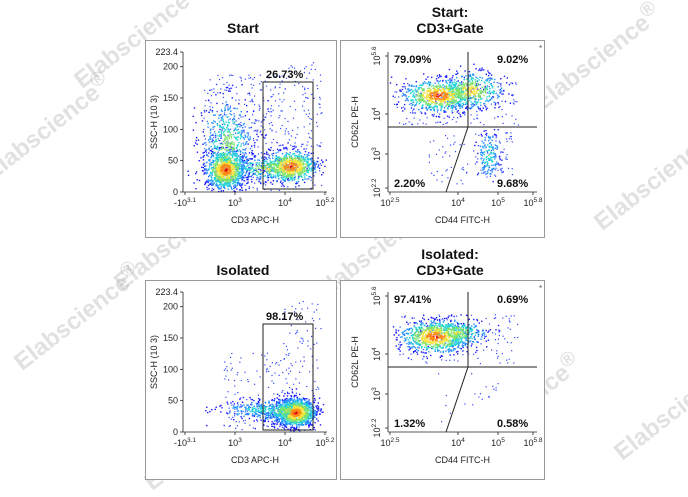 The image size is (688, 497). I want to click on y-tick-label: 0, so click(175, 192).